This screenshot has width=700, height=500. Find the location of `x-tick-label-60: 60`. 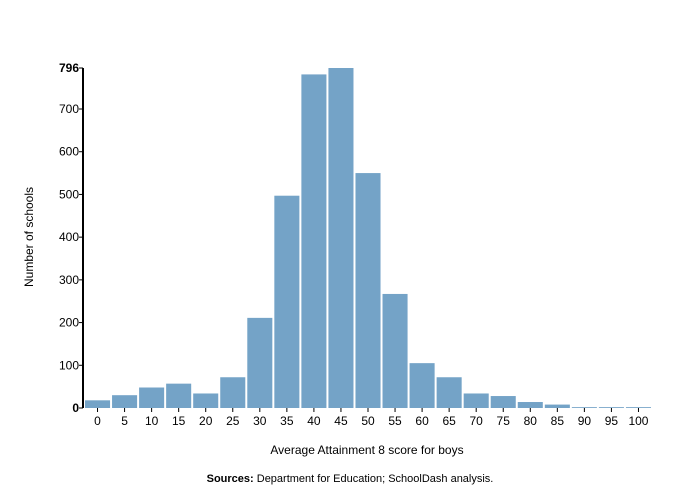

x-tick-label-60: 60 is located at coordinates (422, 421).